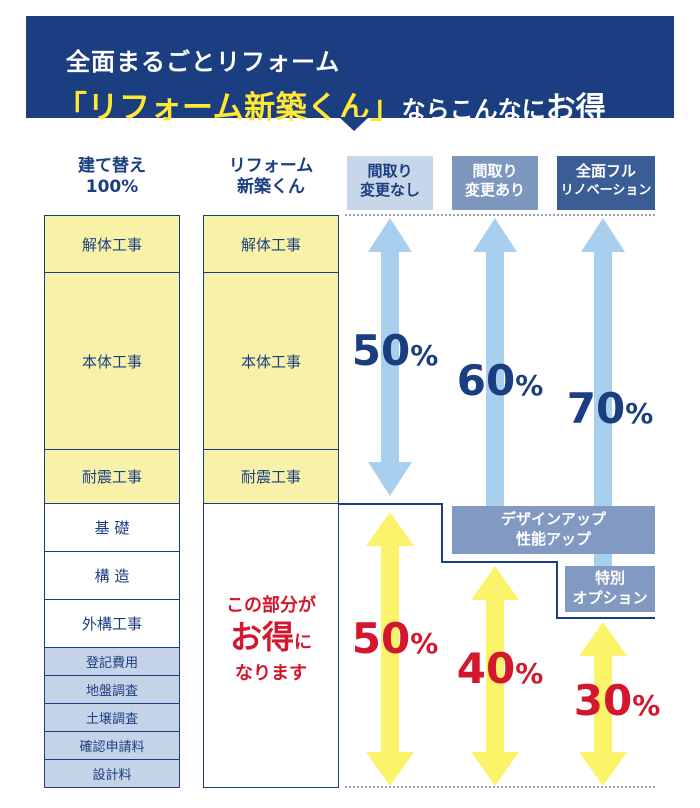 The width and height of the screenshot is (700, 808). Describe the element at coordinates (271, 187) in the screenshot. I see `reform-header-line2: 新築くん` at that location.